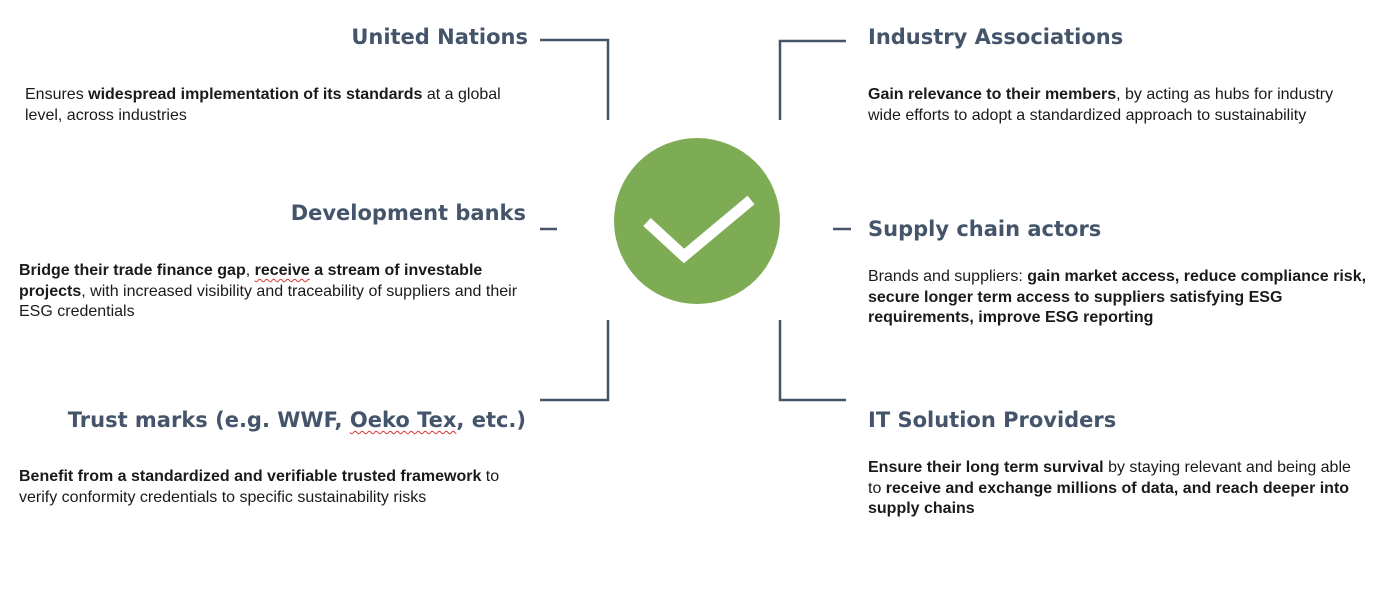  What do you see at coordinates (996, 37) in the screenshot?
I see `heading-industry-associations: Industry Associations` at bounding box center [996, 37].